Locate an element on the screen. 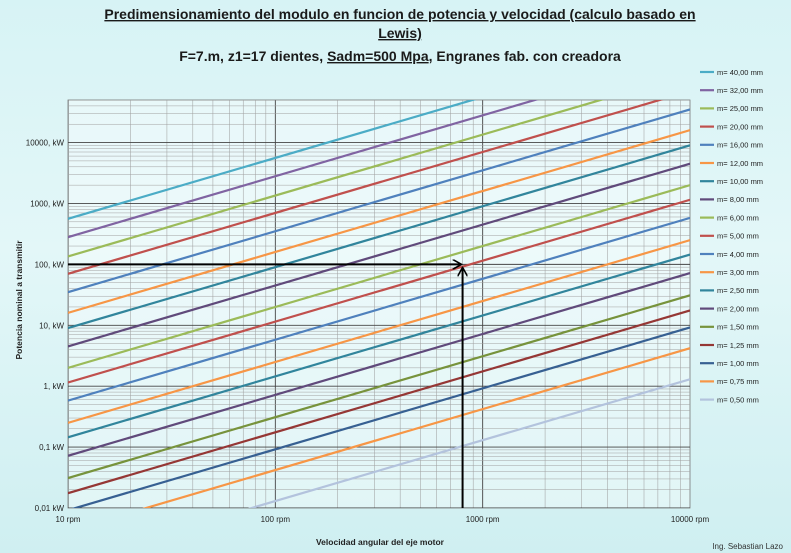 The height and width of the screenshot is (553, 791). legend-label-2: m= 25,00 mm is located at coordinates (740, 108).